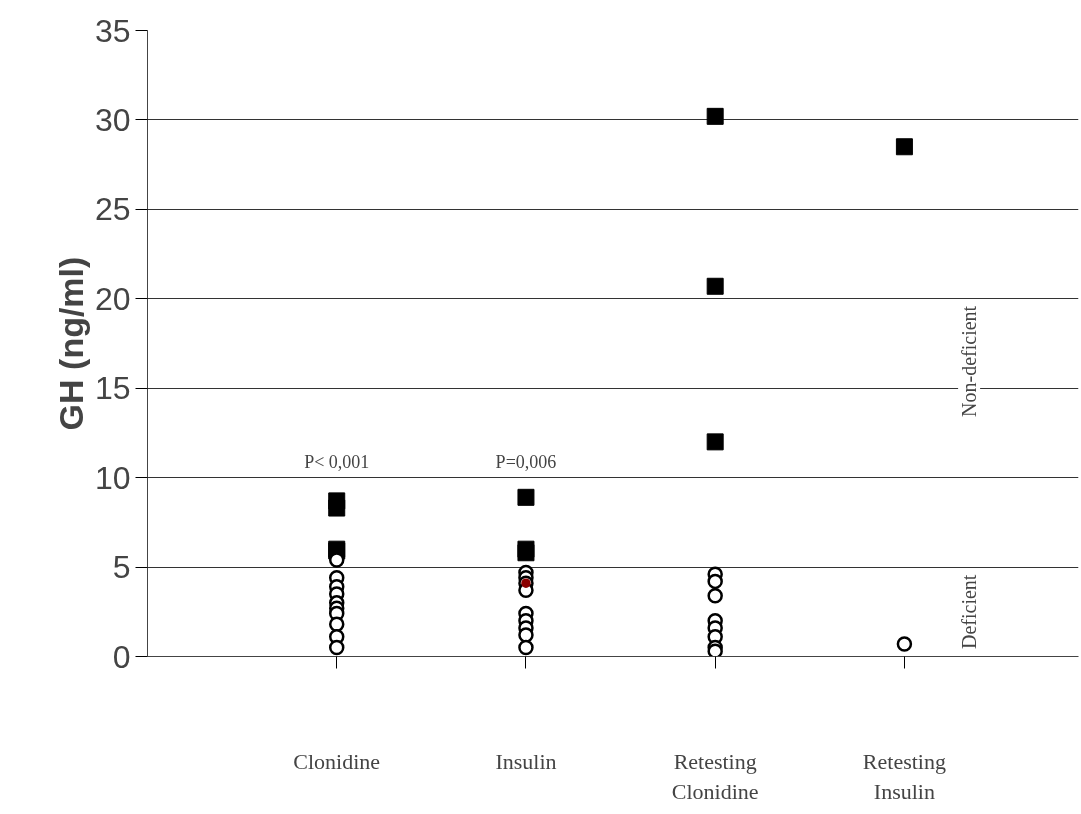  What do you see at coordinates (112, 30) in the screenshot?
I see `y-tick-label: 35` at bounding box center [112, 30].